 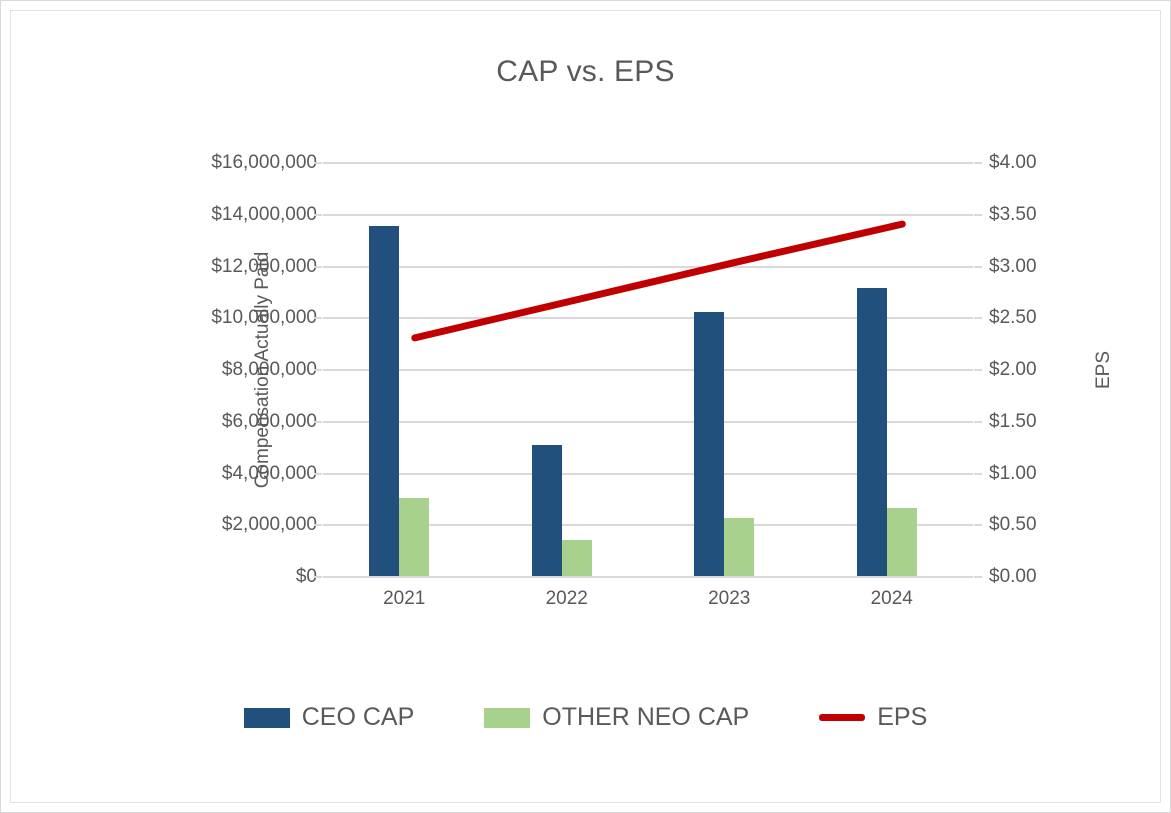 I want to click on legend-label: OTHER NEO CAP, so click(x=646, y=717).